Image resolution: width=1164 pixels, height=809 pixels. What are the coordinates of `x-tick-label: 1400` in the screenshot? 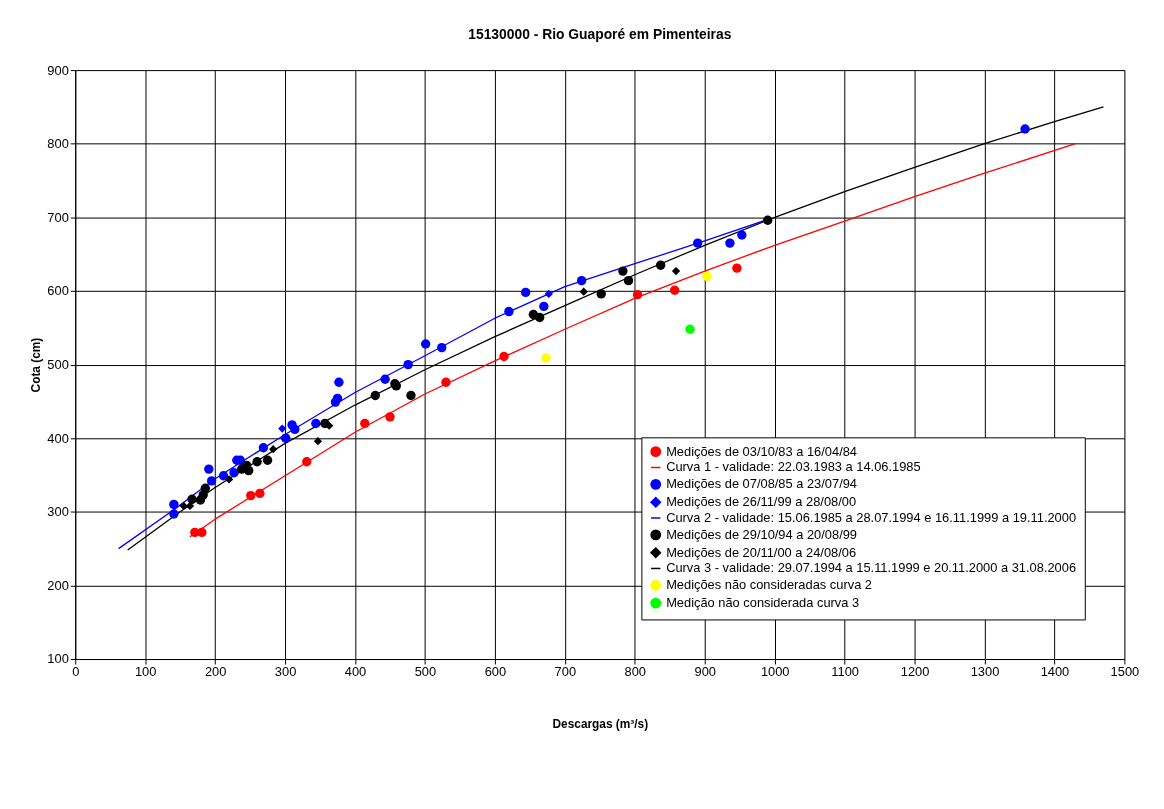 It's located at (1055, 672).